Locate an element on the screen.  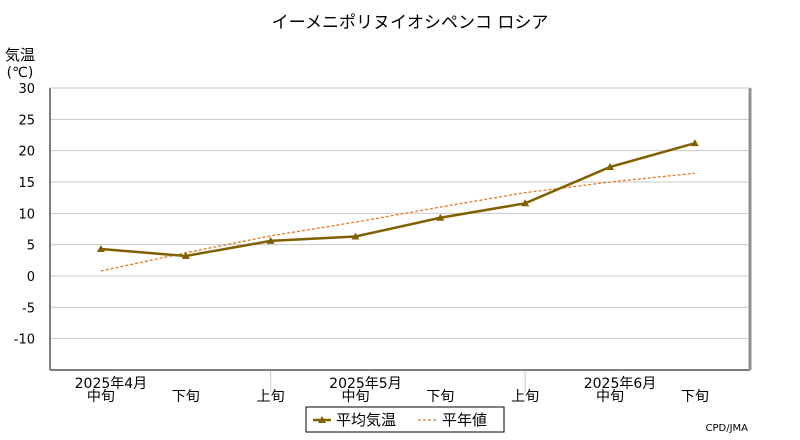
y-axis-label-line2: (℃) is located at coordinates (20, 73).